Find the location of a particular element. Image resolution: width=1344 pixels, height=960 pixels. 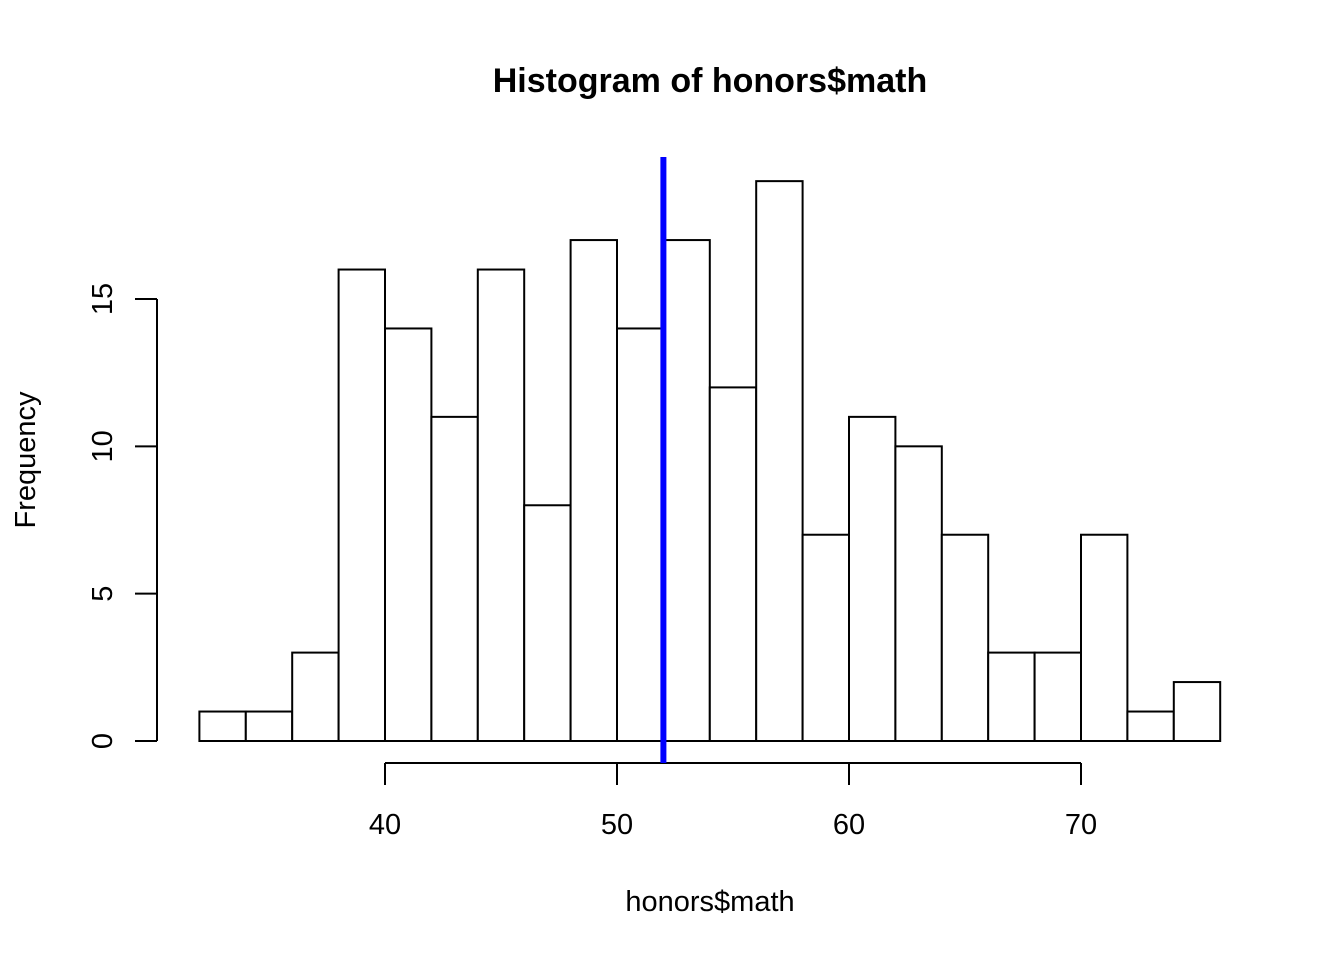

x-tick-label: 50 is located at coordinates (617, 825).